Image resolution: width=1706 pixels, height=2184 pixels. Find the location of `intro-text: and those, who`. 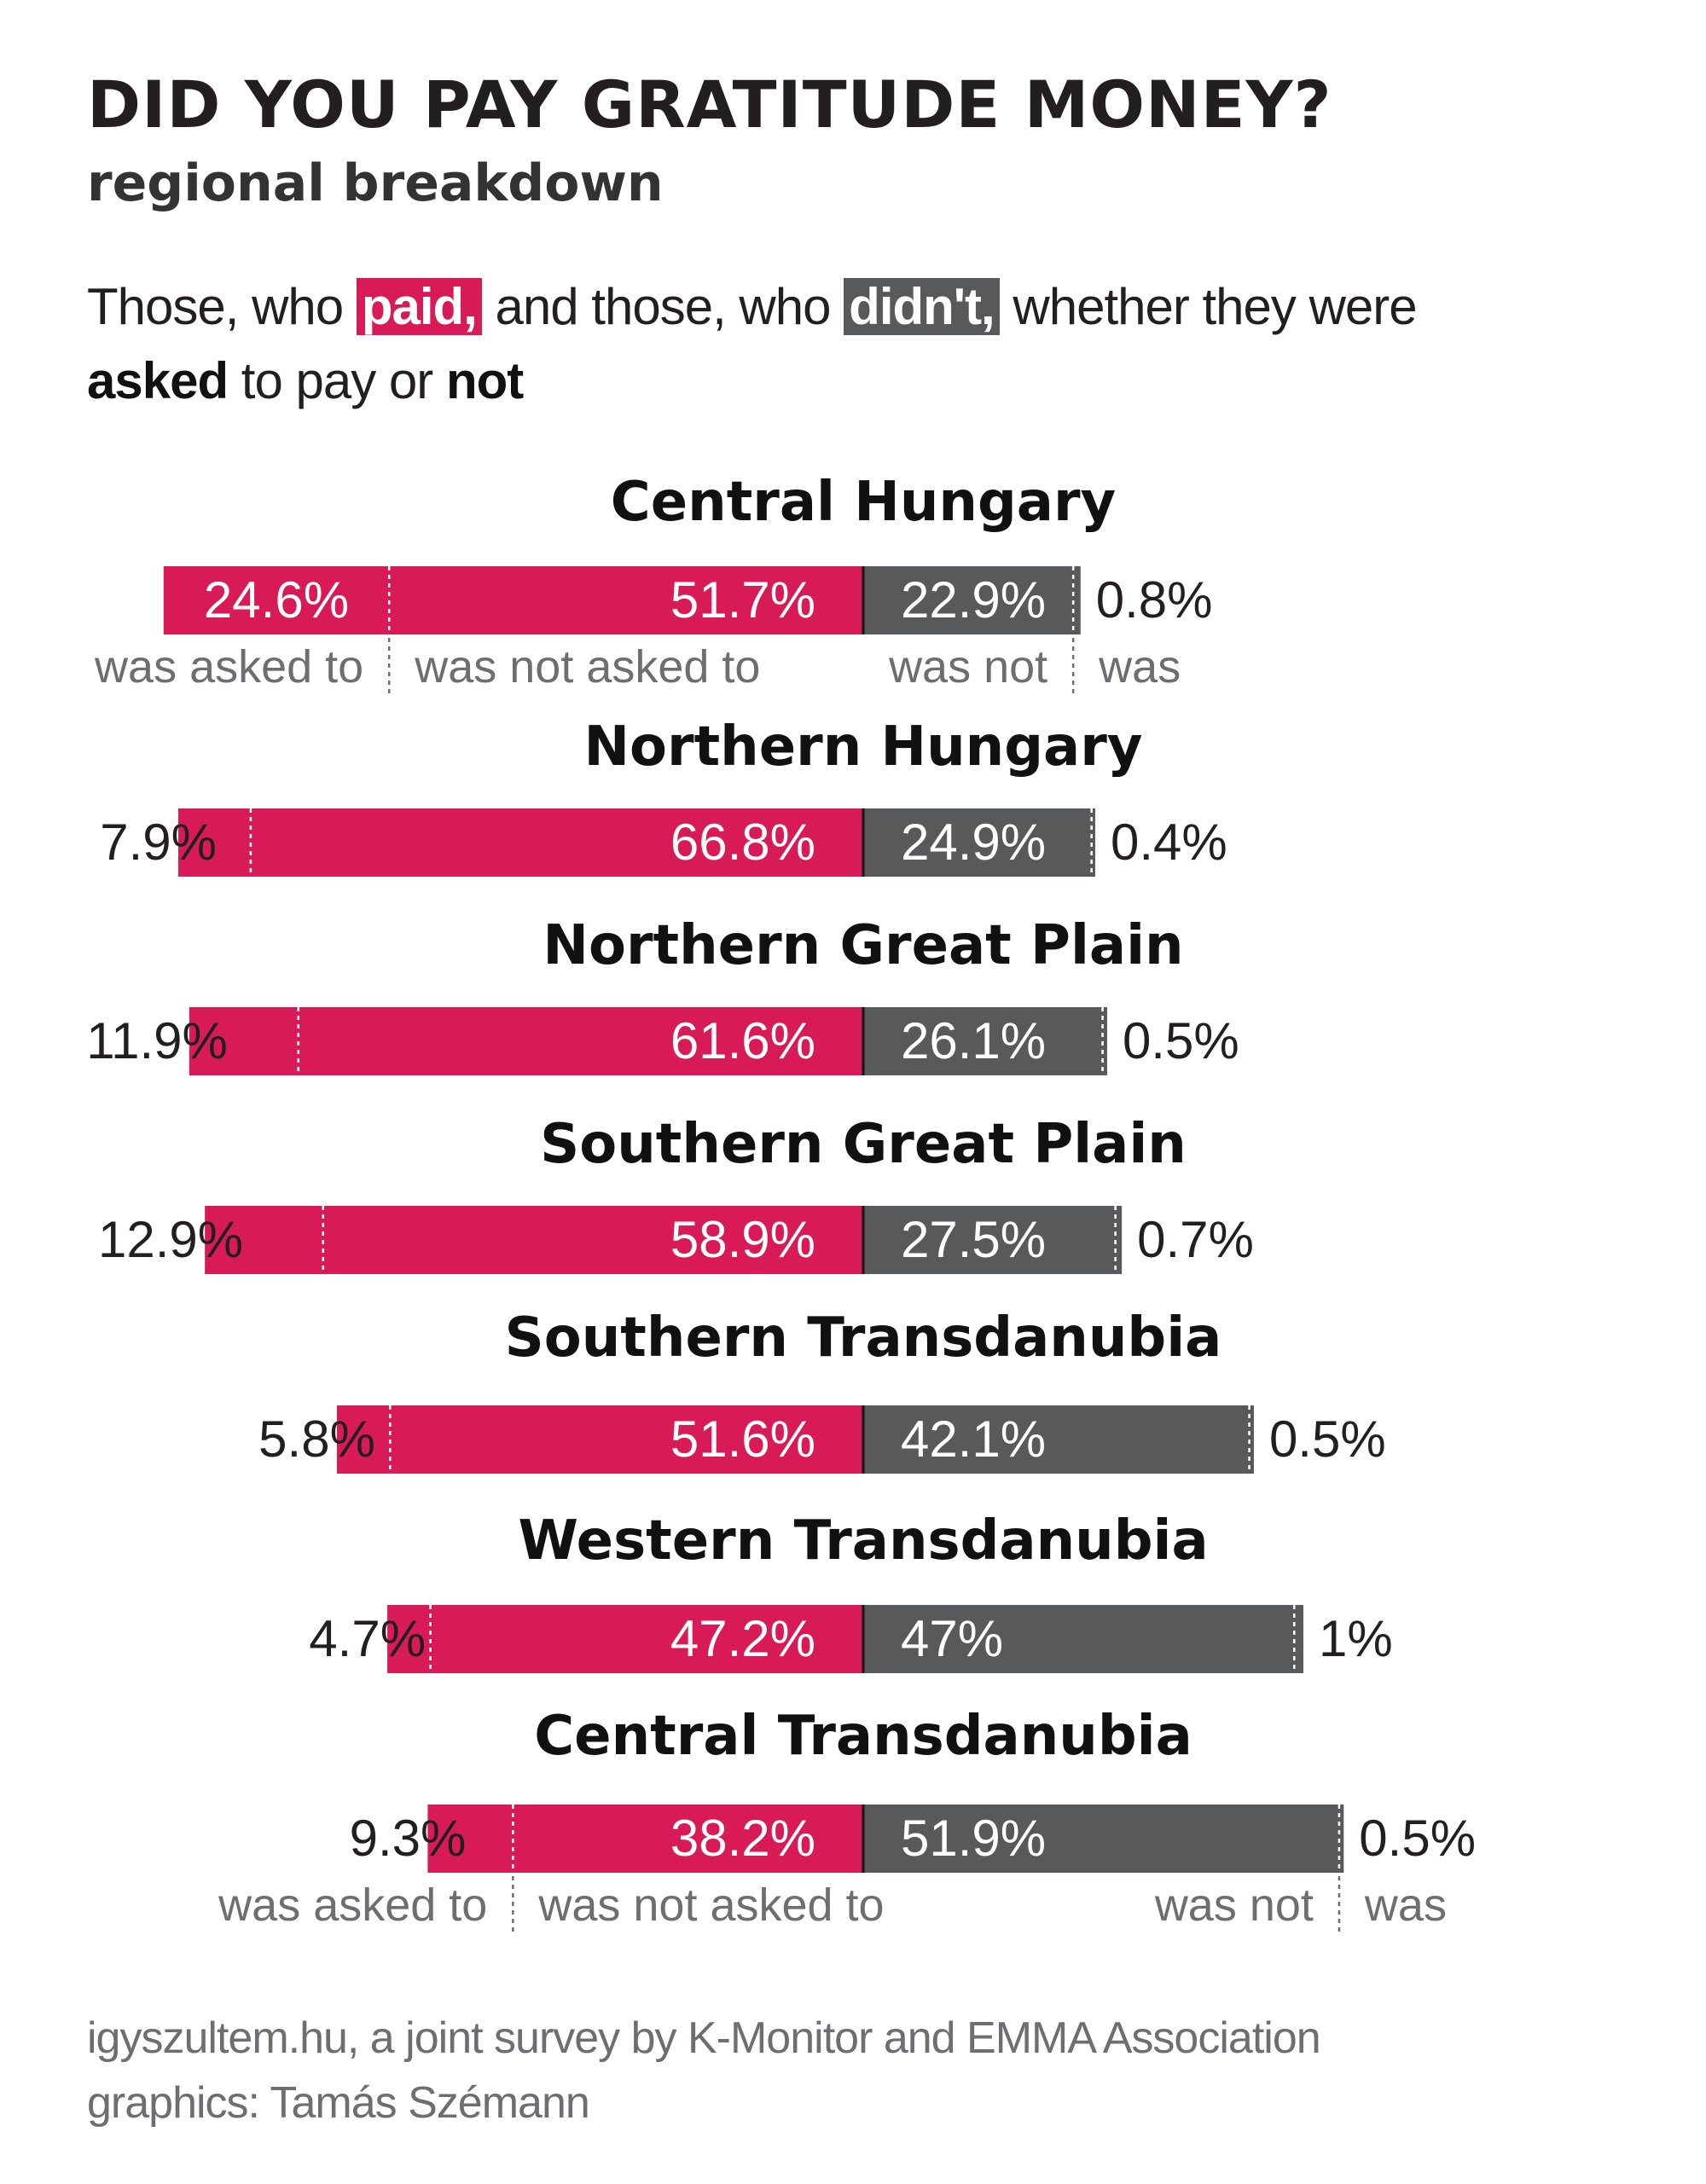

intro-text: and those, who is located at coordinates (662, 307).